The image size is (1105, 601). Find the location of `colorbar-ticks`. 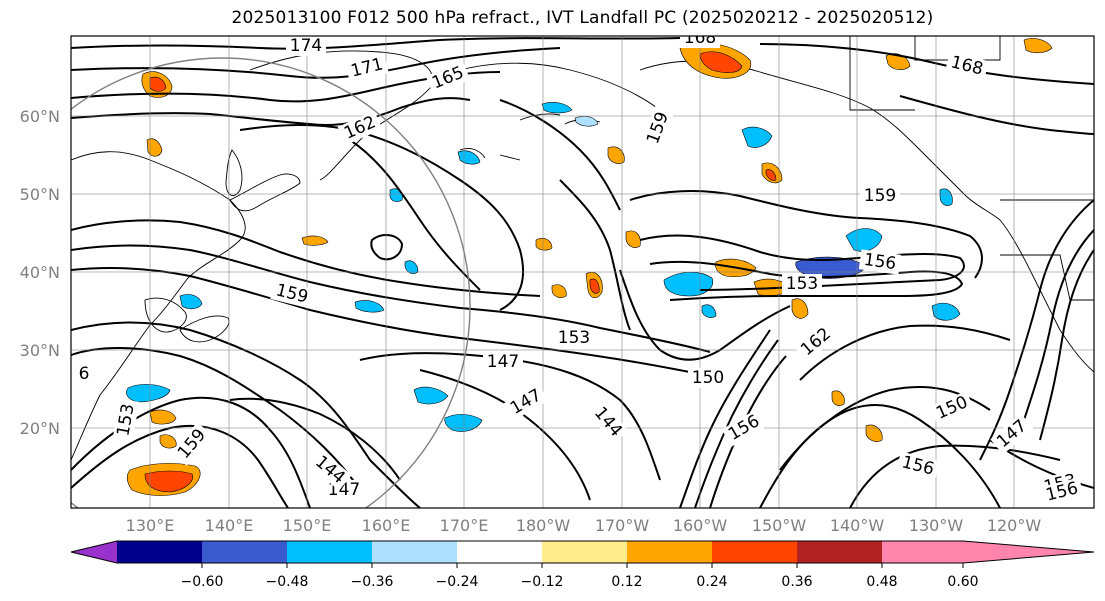

colorbar-ticks is located at coordinates (582, 565).